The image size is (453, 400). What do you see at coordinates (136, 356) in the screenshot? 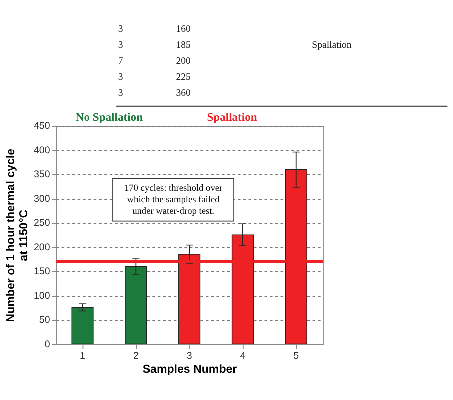
I see `x-tick-label: 2` at bounding box center [136, 356].